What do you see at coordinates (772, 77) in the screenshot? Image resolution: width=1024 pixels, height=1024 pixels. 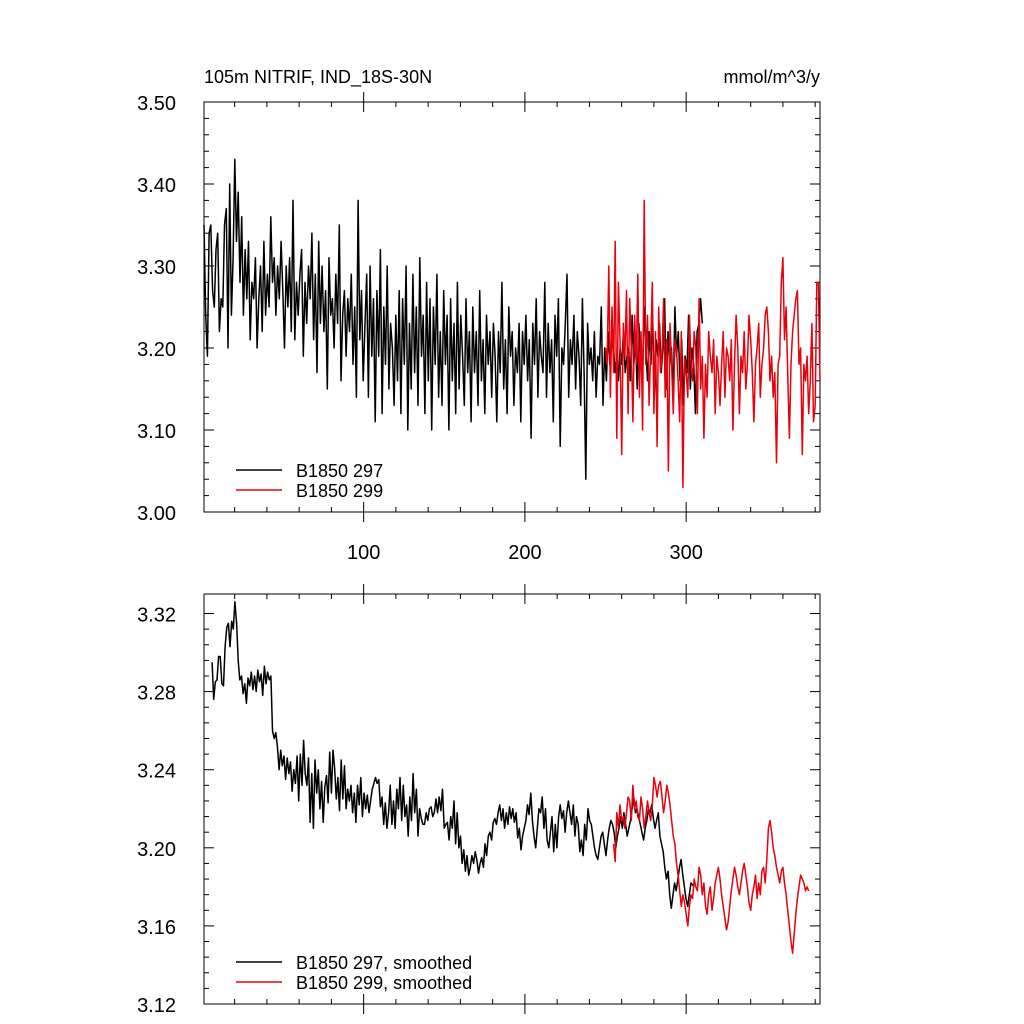 I see `chart-units: mmol/m^3/y` at bounding box center [772, 77].